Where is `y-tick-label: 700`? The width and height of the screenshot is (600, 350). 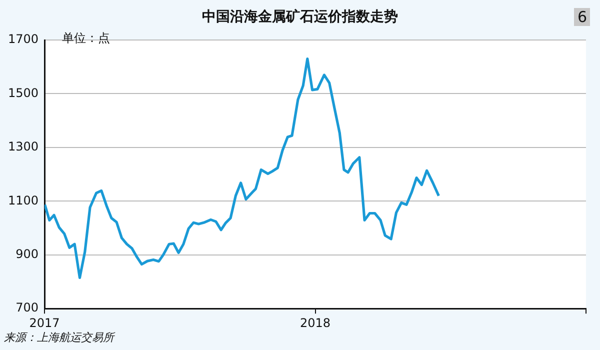 y-tick-label: 700 is located at coordinates (27, 307).